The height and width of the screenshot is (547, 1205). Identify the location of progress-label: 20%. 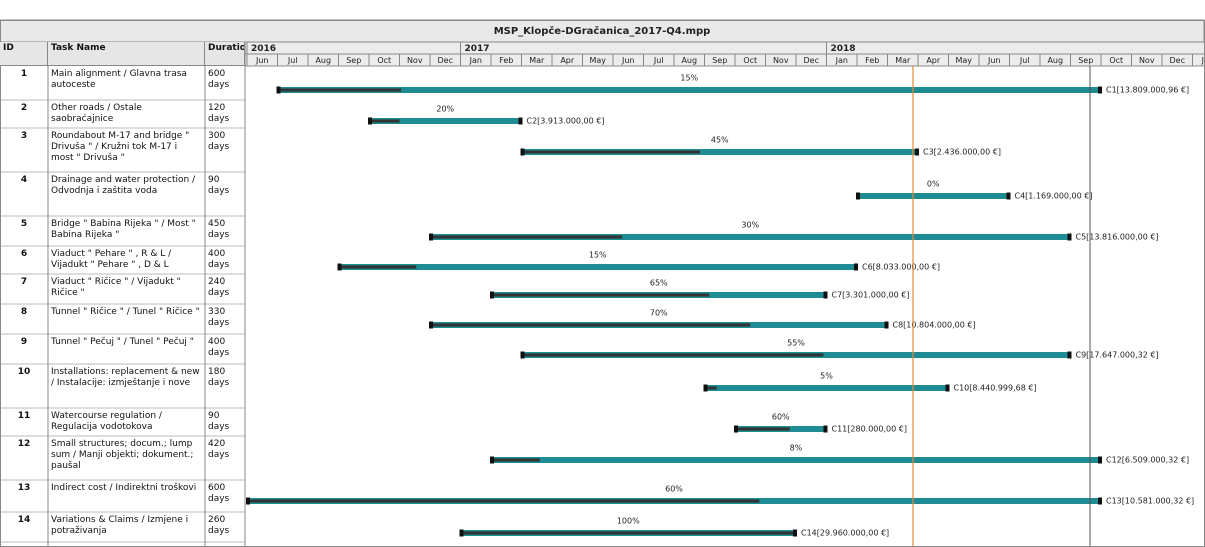
(445, 109).